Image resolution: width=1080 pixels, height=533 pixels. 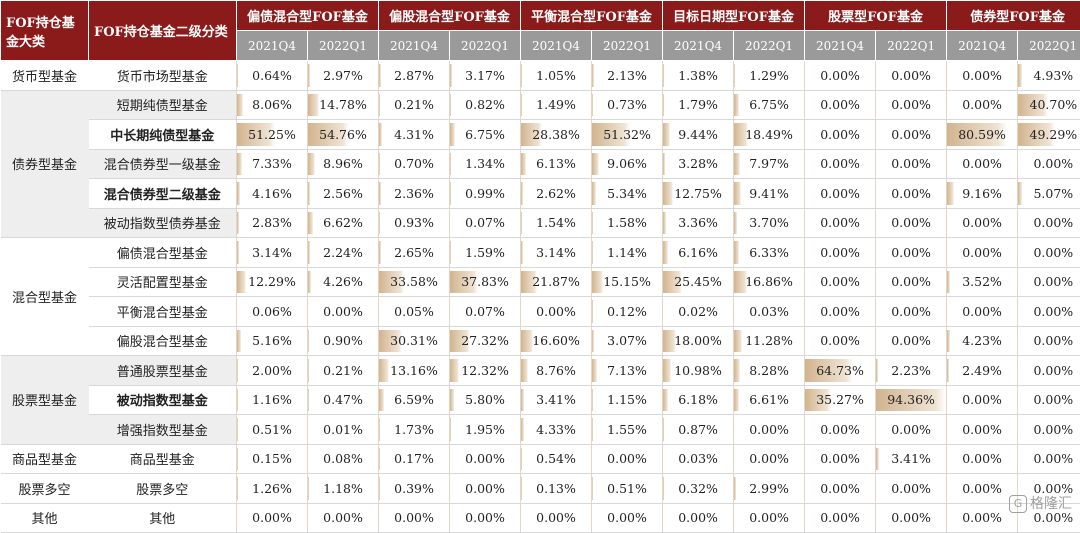 I want to click on value-text: 28.38%, so click(x=556, y=134).